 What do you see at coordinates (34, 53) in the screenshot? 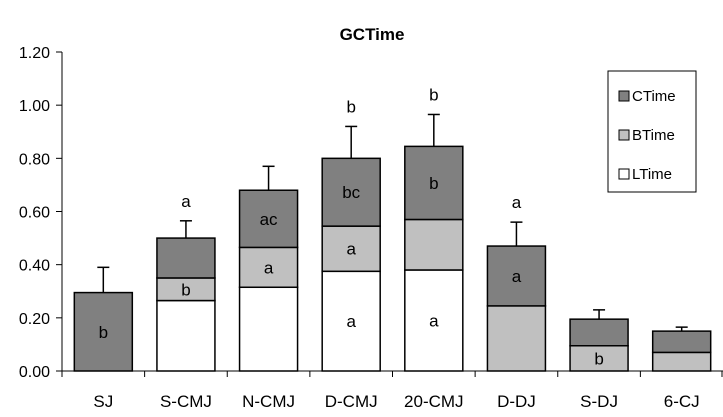
I see `y-tick-label: 1.20` at bounding box center [34, 53].